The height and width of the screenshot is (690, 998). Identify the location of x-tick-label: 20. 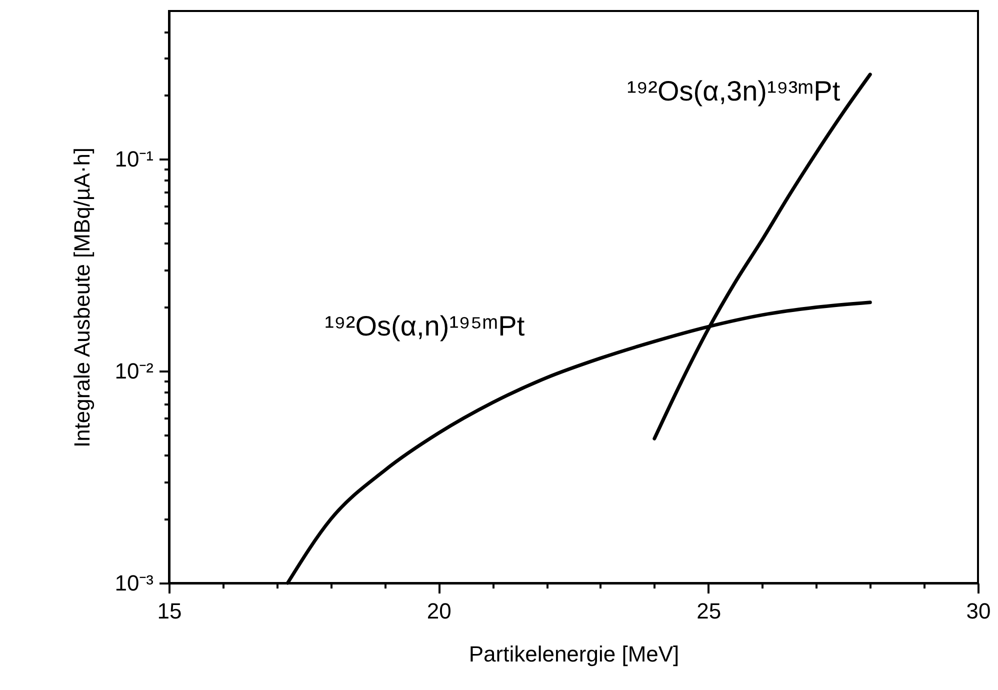
(439, 611).